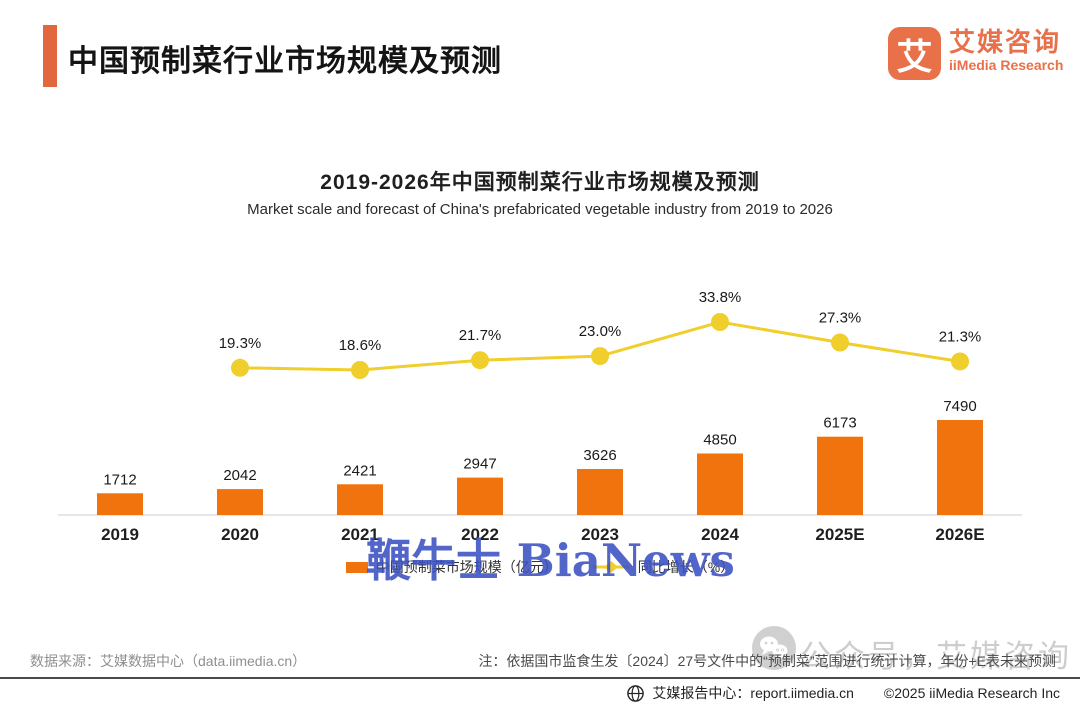 This screenshot has height=702, width=1080. I want to click on bar-2019, so click(120, 504).